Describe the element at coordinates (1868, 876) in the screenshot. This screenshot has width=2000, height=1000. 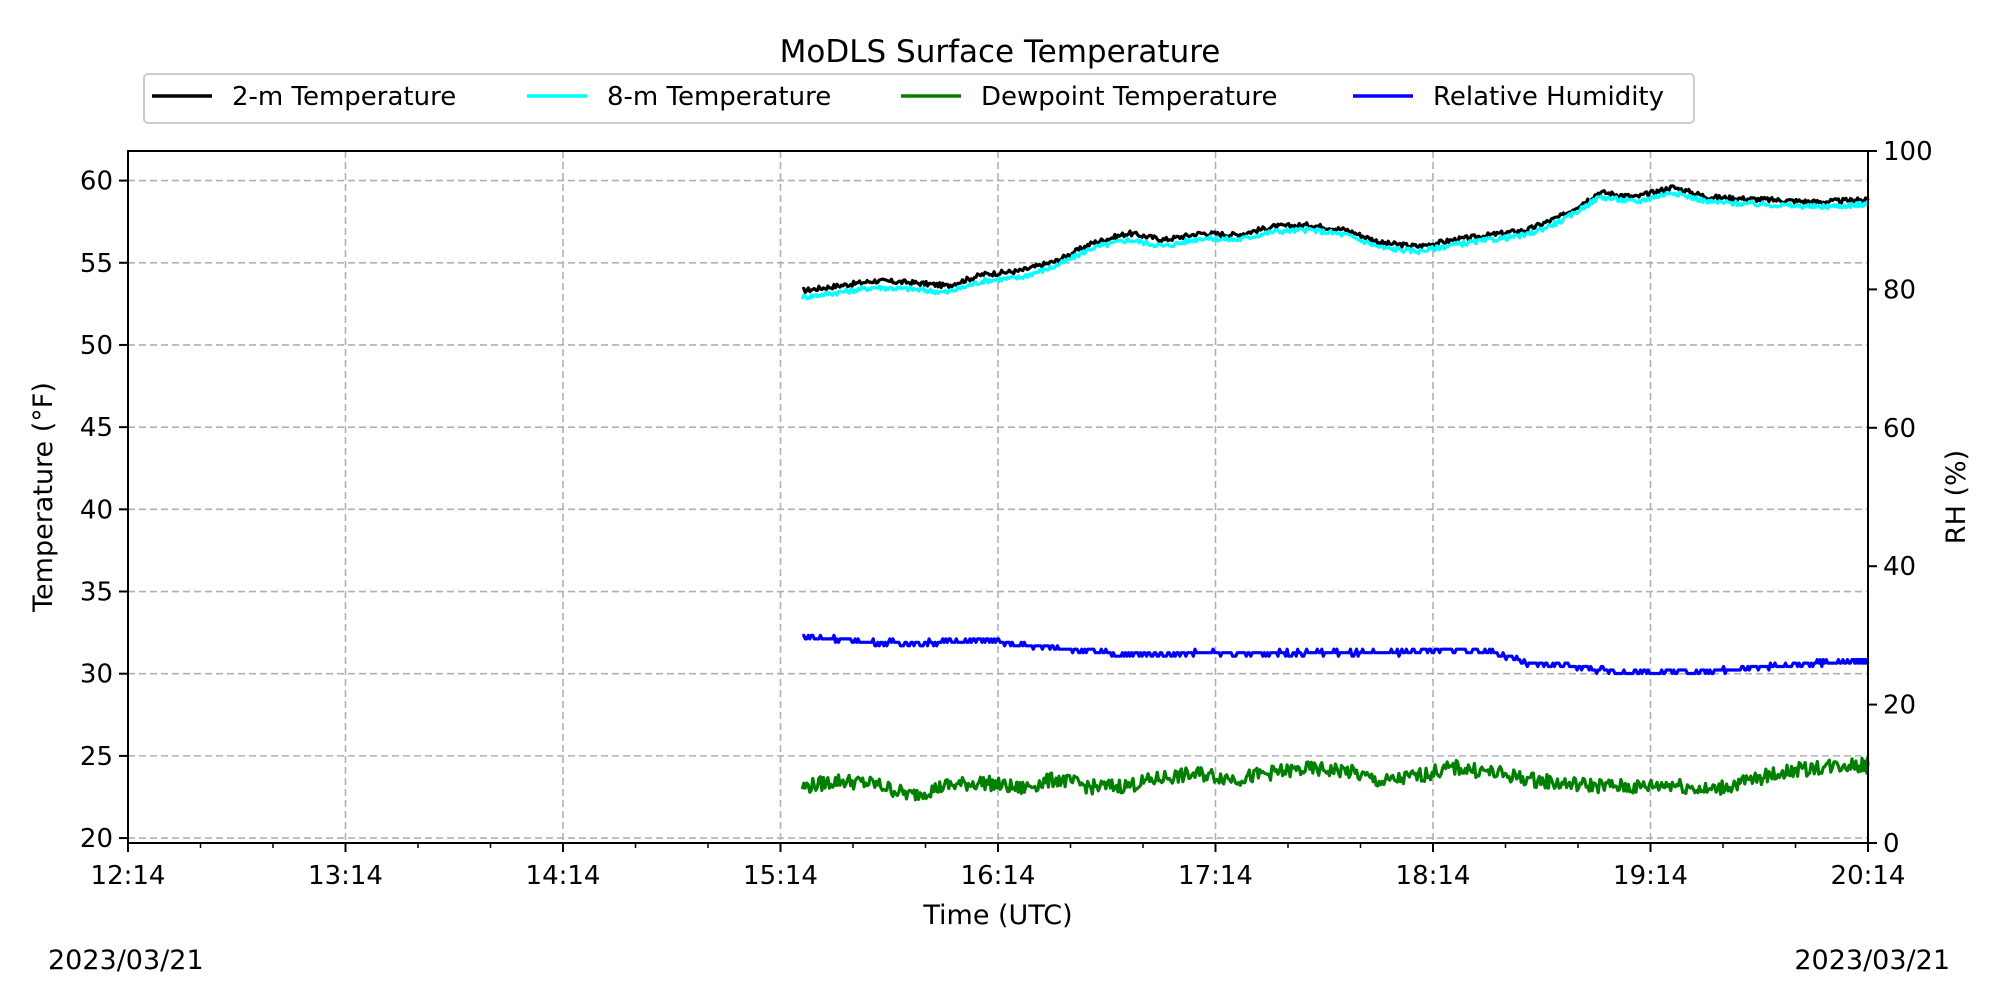
I see `x-tick-label: 20:14` at that location.